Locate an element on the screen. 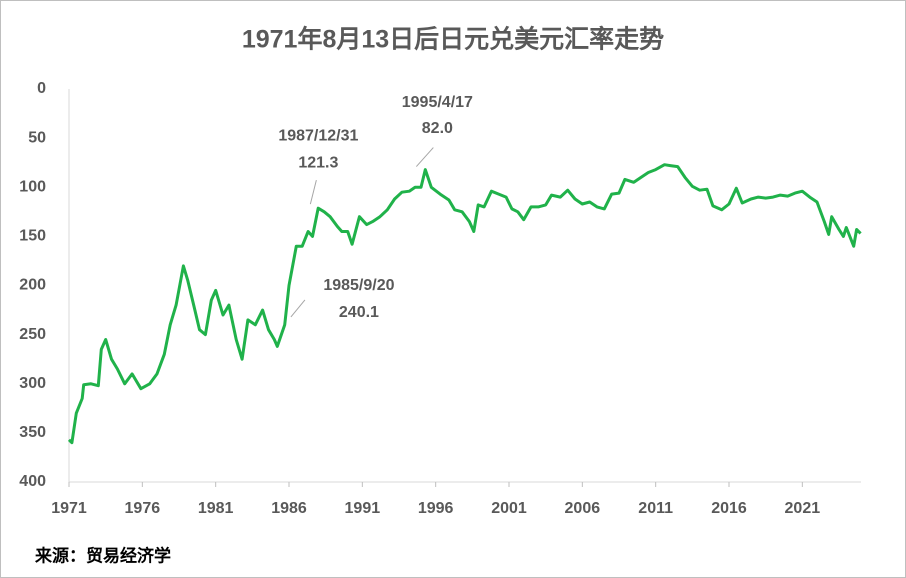 The height and width of the screenshot is (578, 906). y-tick-label: 350 is located at coordinates (32, 432).